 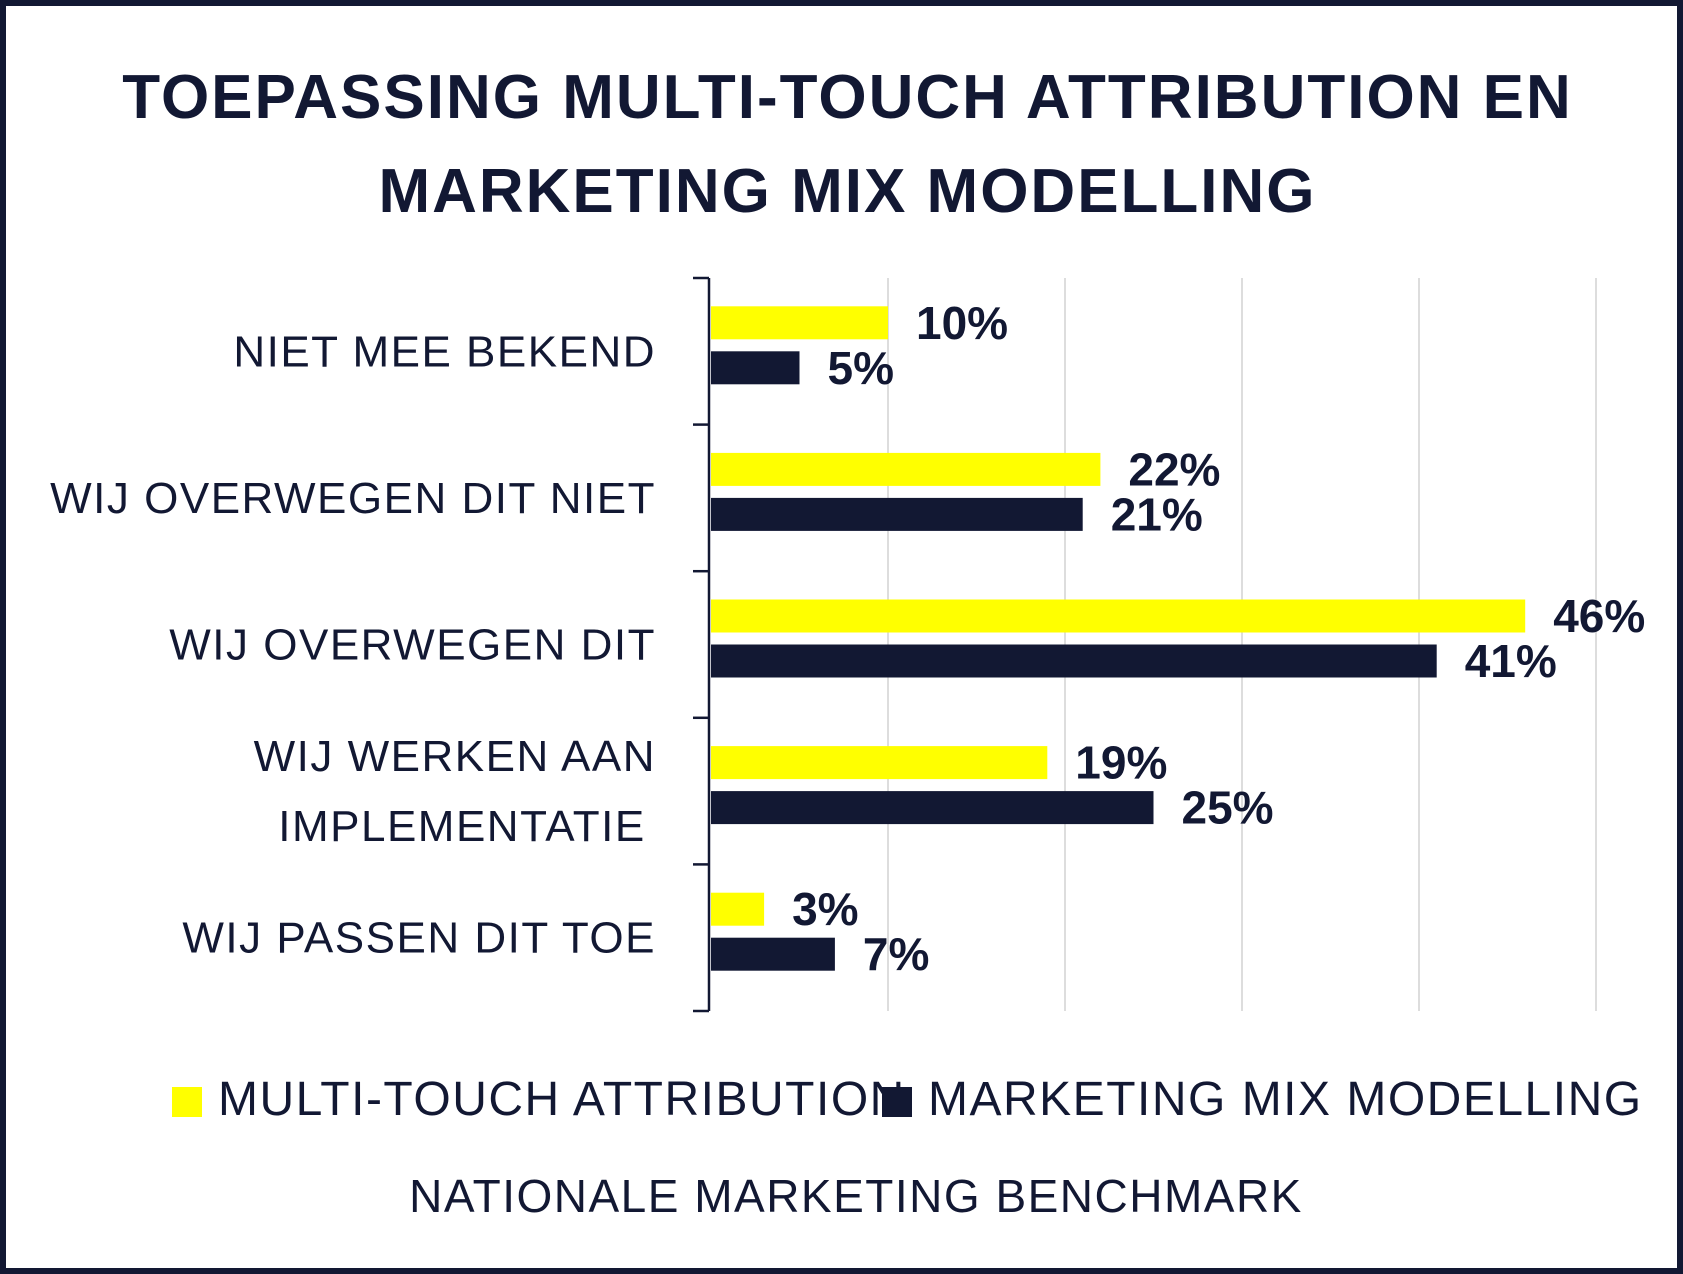 I want to click on data-label: 10%, so click(x=962, y=323).